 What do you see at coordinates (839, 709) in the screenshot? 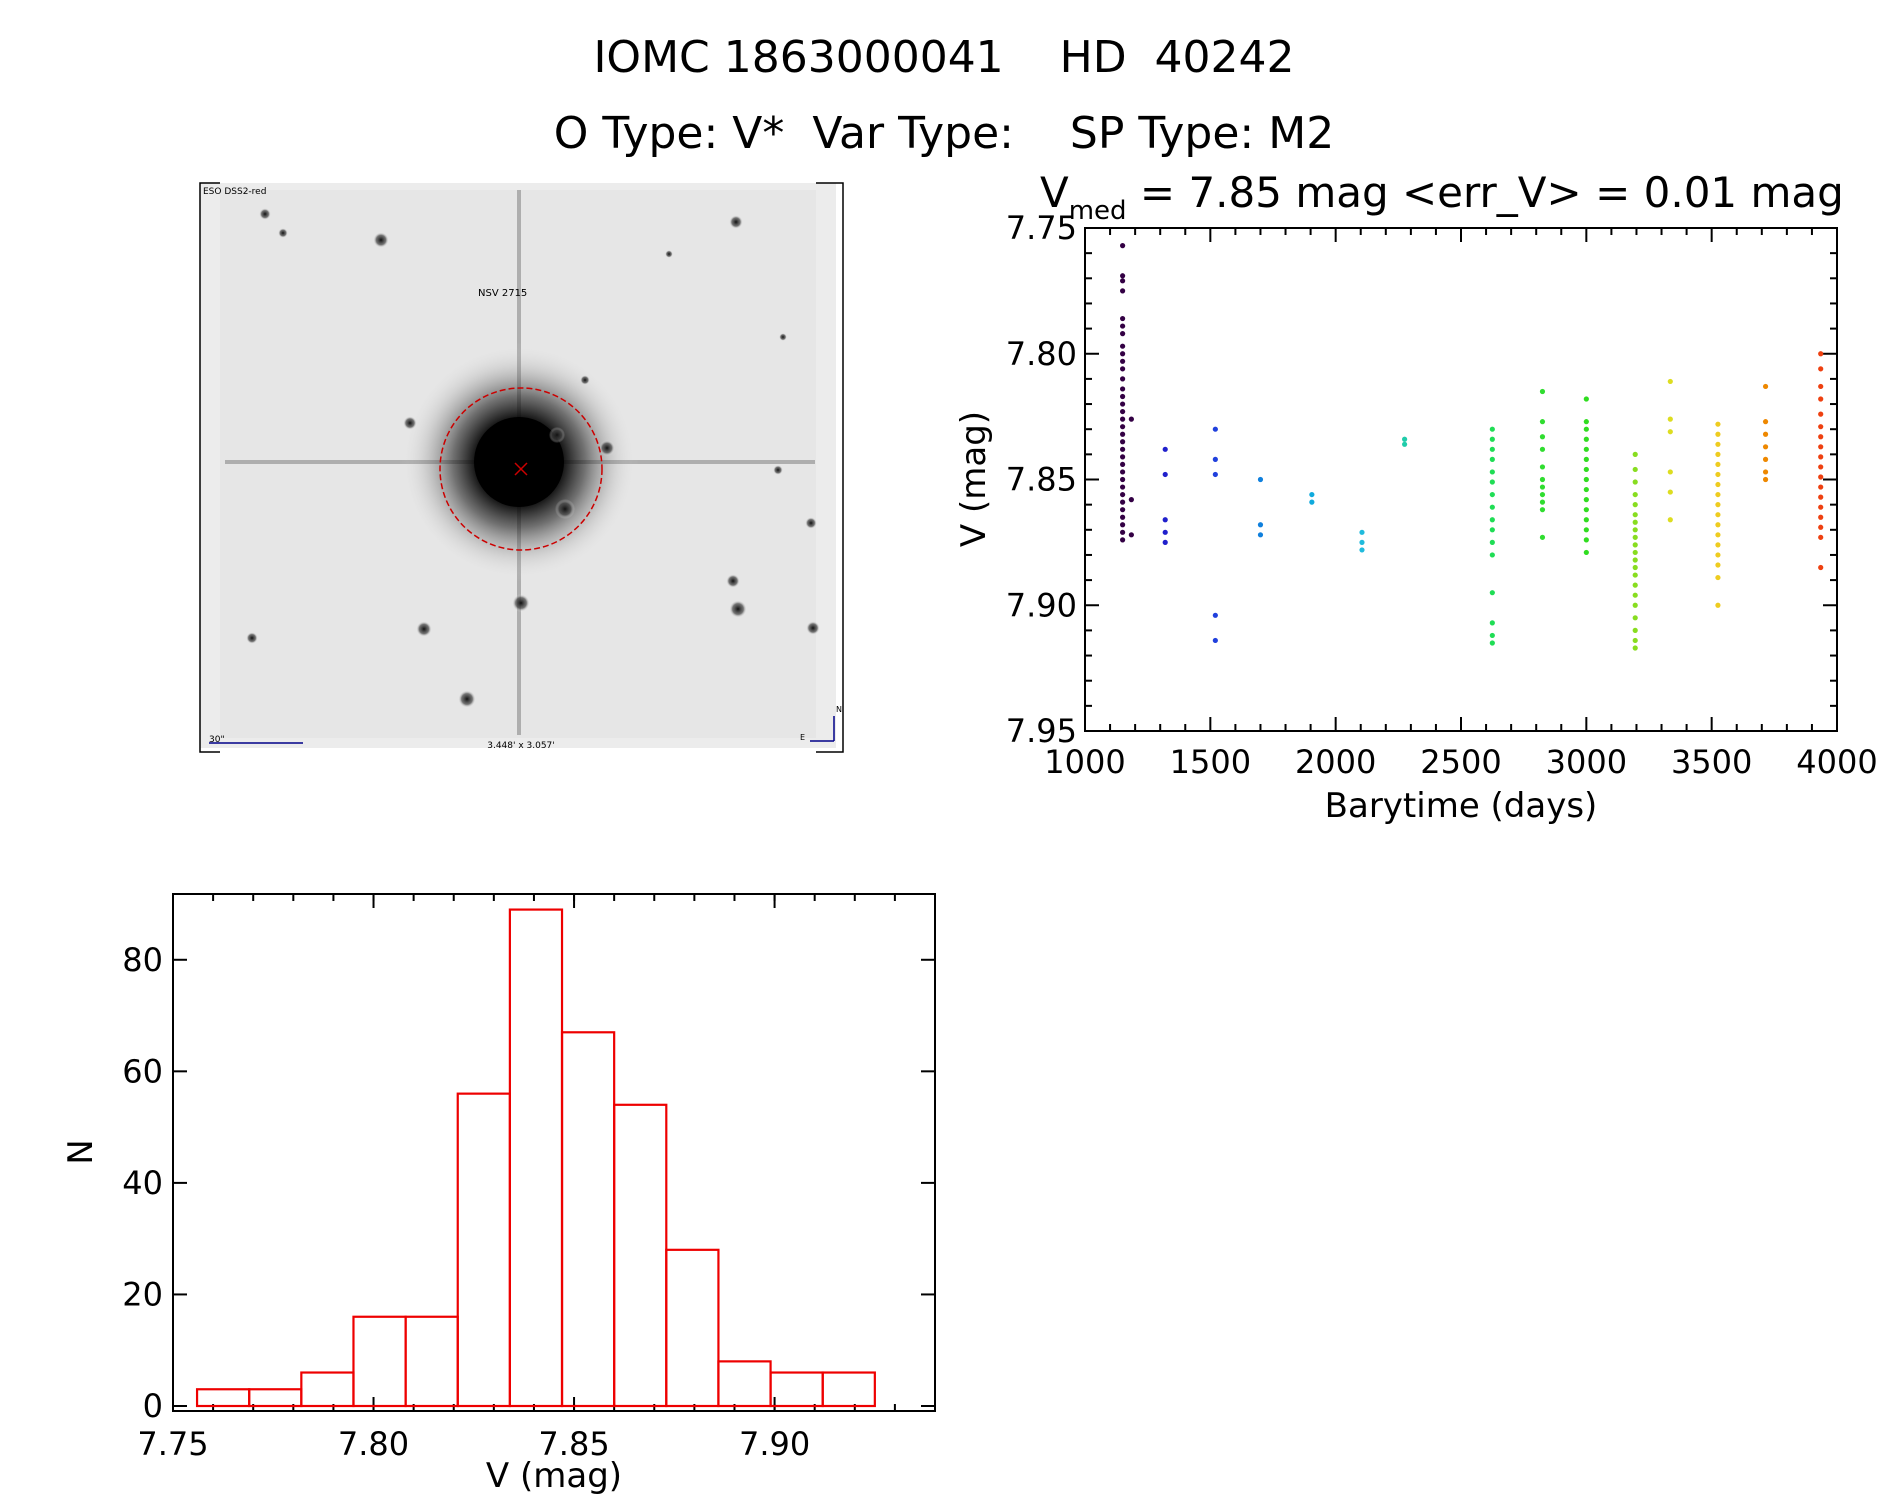
I see `compass-north-label: N` at bounding box center [839, 709].